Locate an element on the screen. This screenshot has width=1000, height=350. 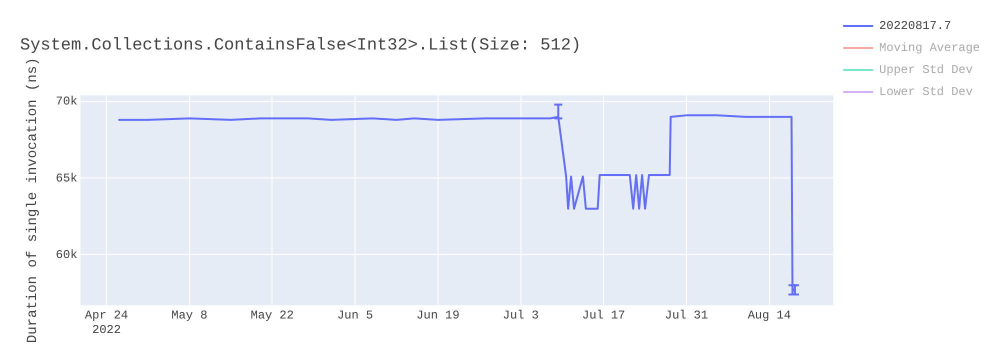
y-tick-label: 60k is located at coordinates (67, 255).